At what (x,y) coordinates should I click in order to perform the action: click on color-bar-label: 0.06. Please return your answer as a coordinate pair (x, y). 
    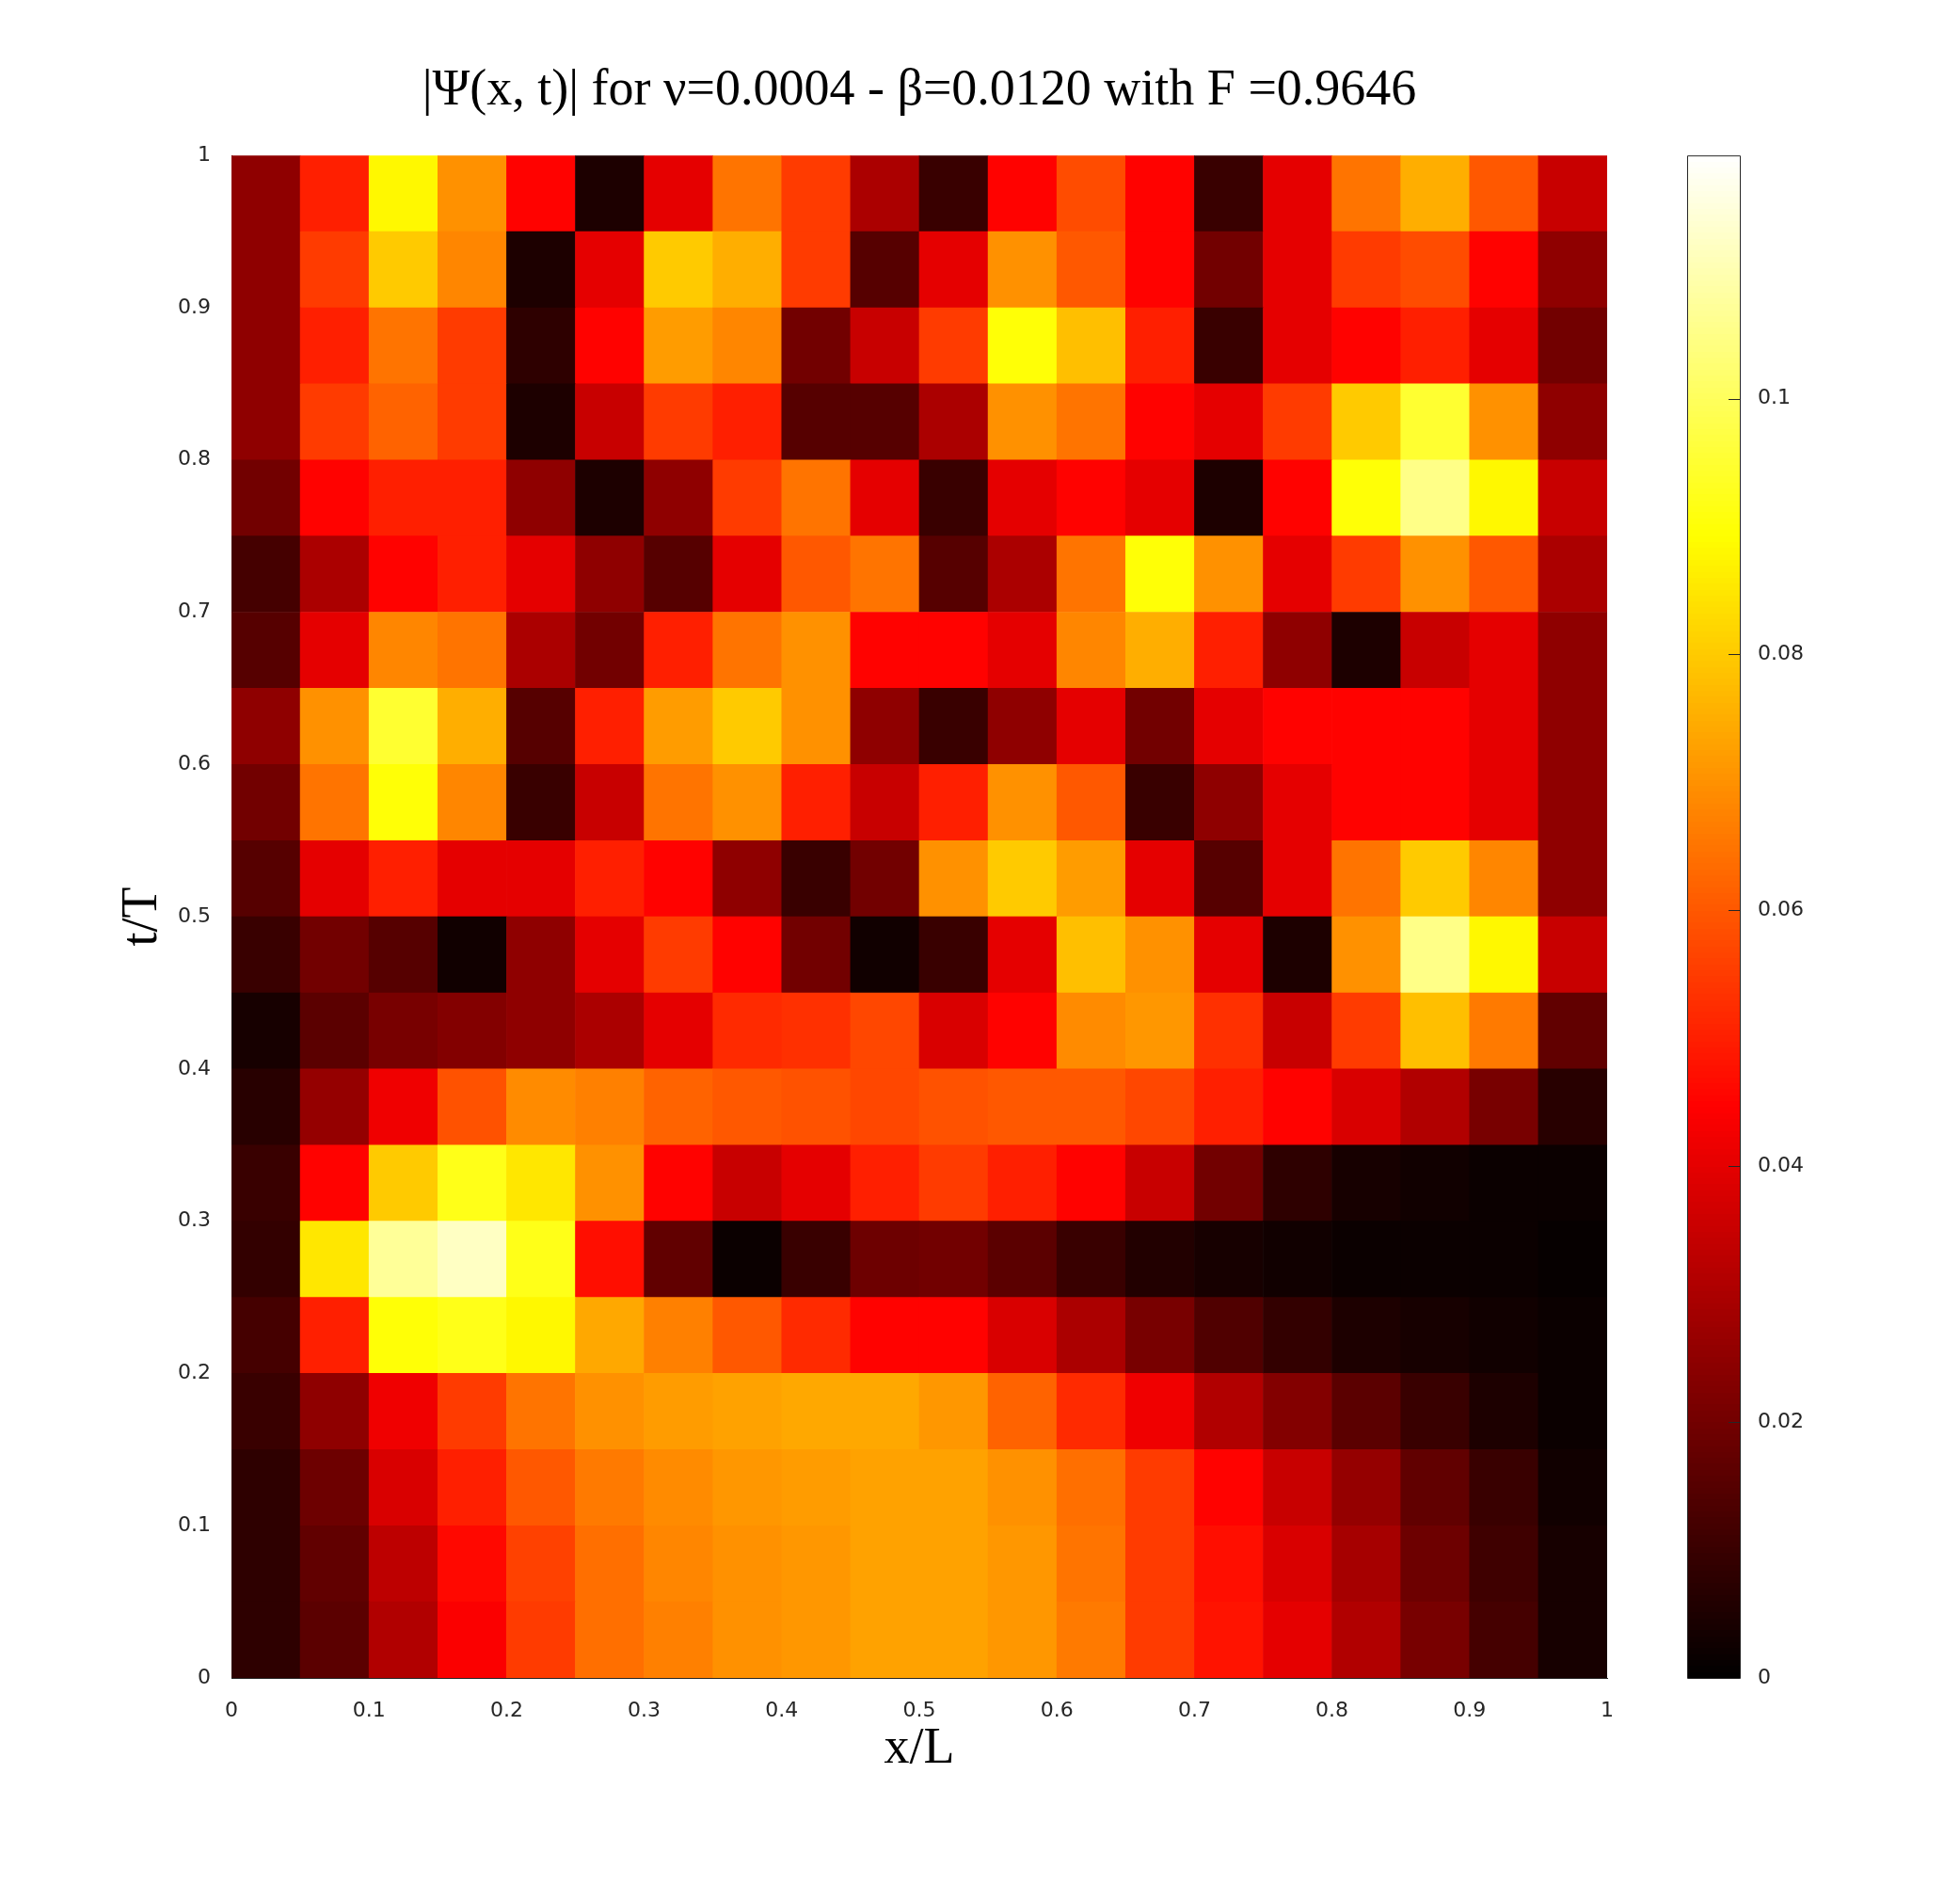
    Looking at the image, I should click on (1781, 909).